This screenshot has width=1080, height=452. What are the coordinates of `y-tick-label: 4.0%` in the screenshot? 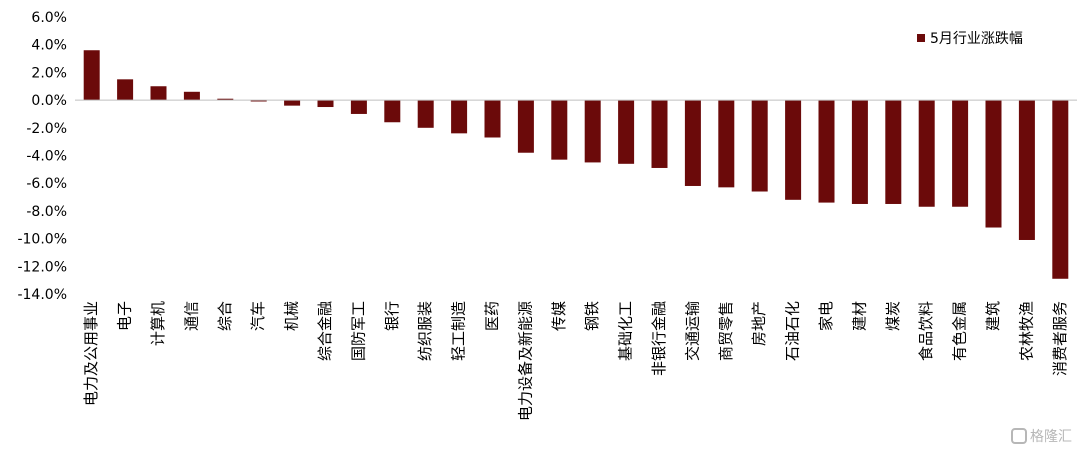 It's located at (49, 46).